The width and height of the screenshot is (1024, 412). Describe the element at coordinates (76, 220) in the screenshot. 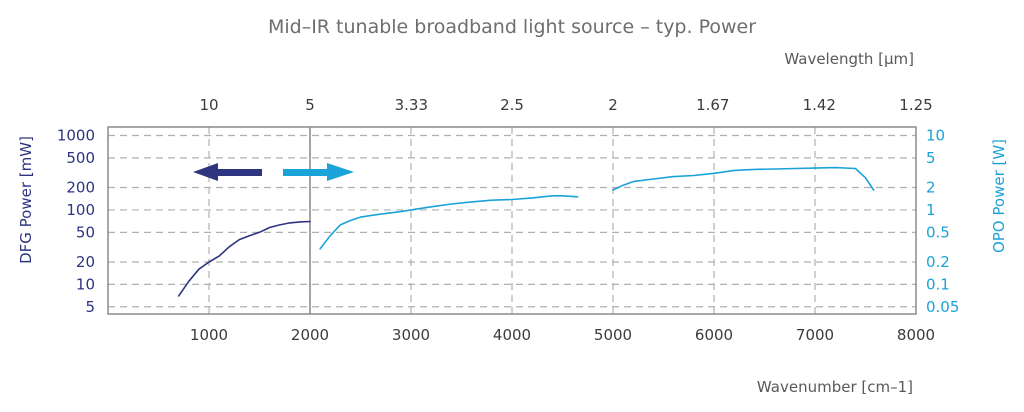

I see `y-left-axis-ticks: 1000 500 200 100 50 20 10 5` at that location.